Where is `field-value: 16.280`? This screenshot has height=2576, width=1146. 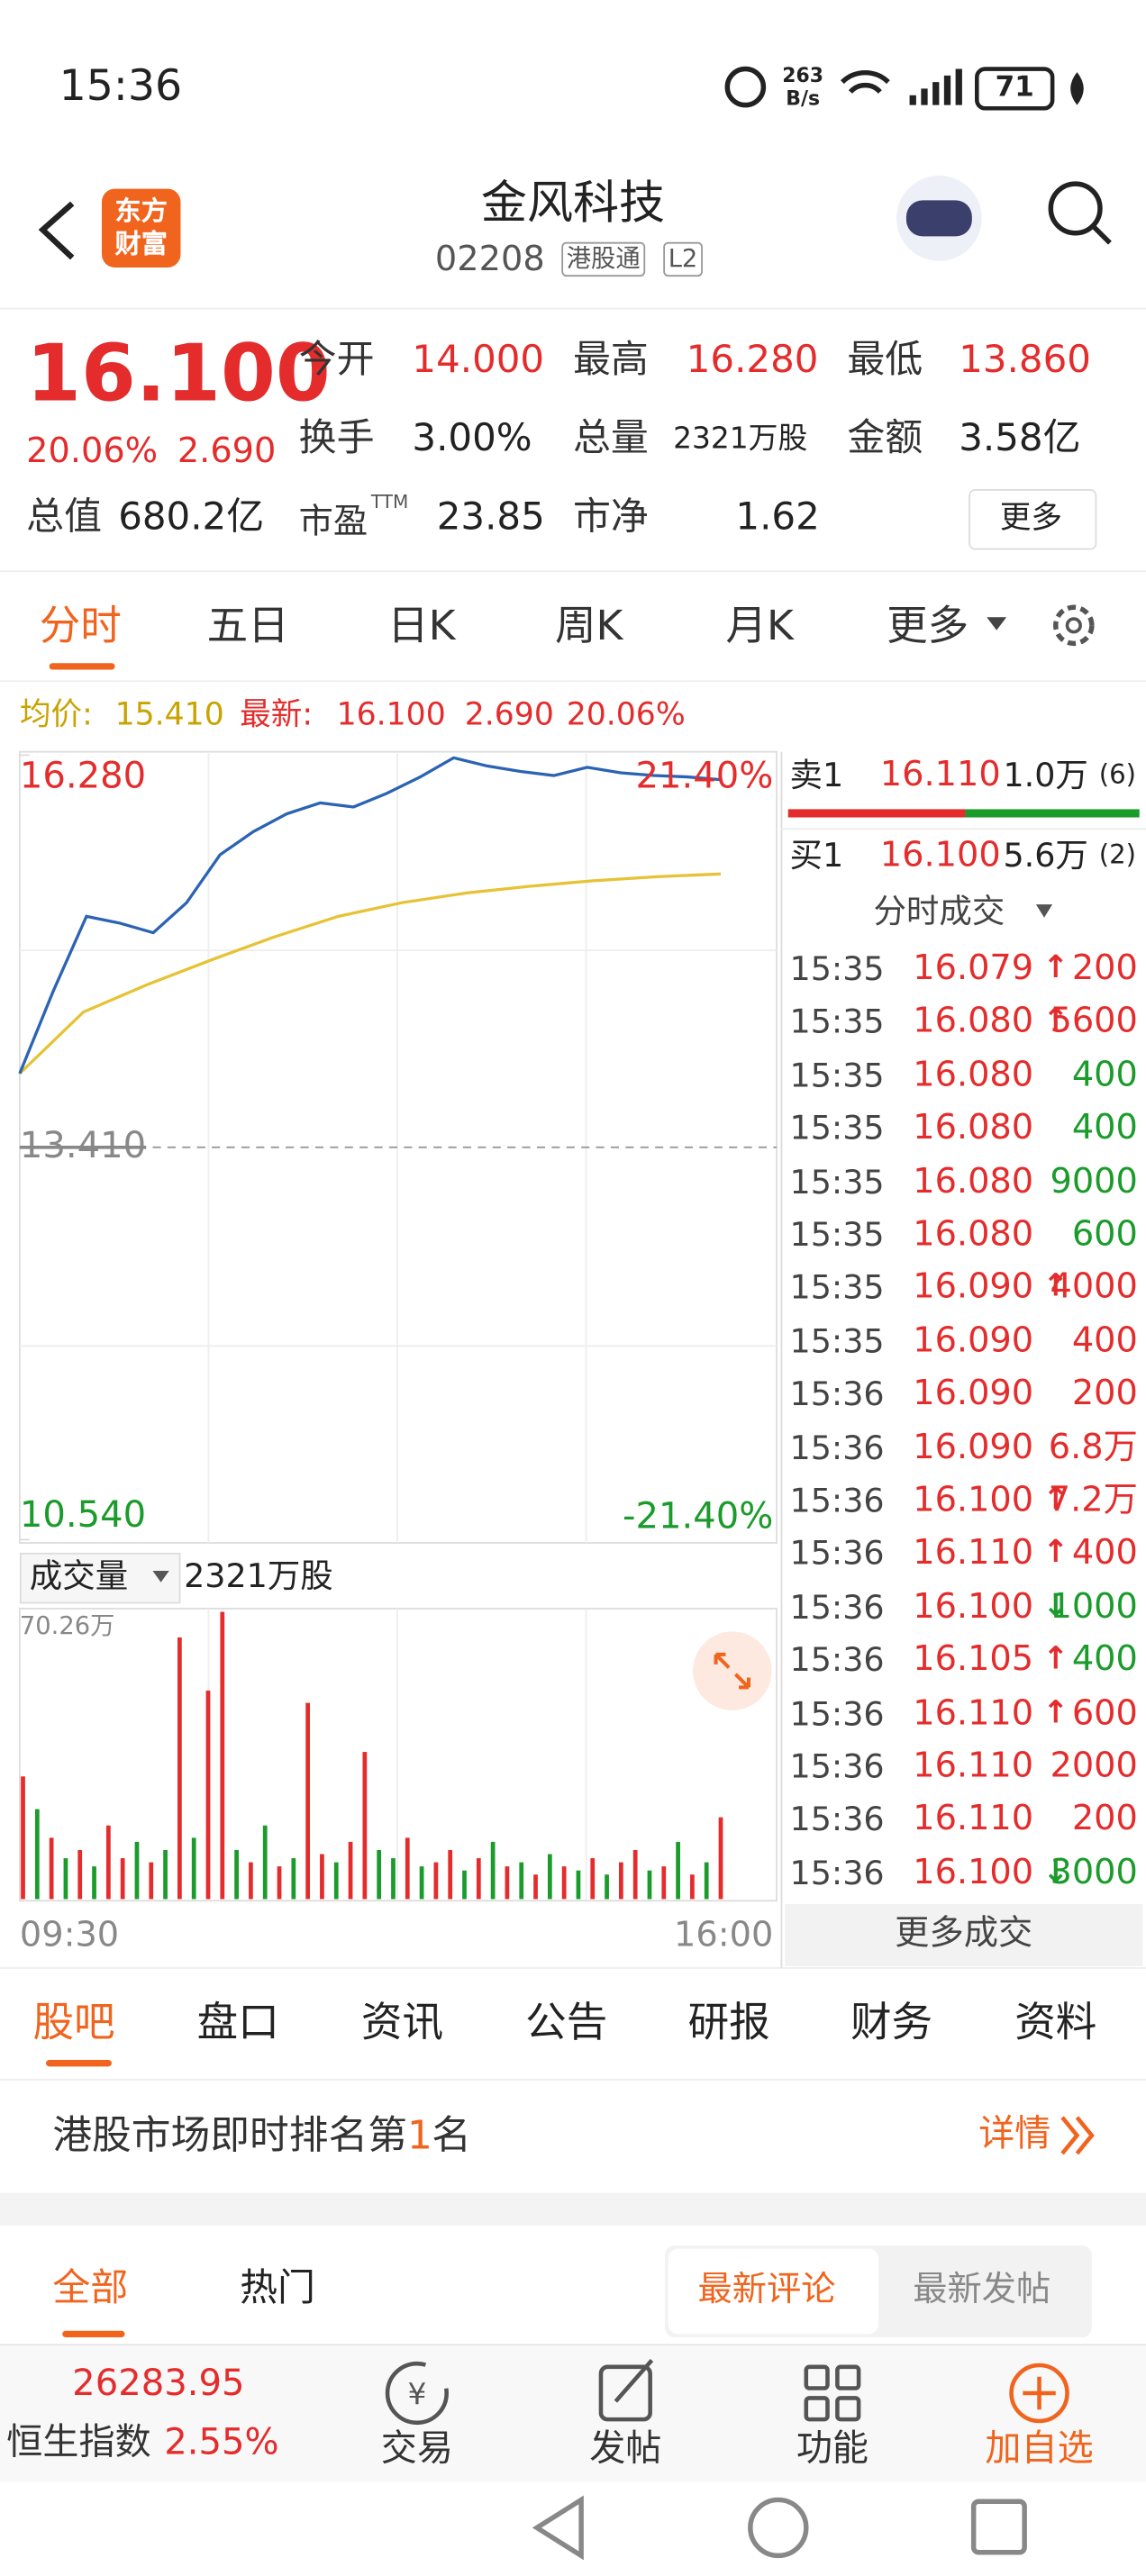 field-value: 16.280 is located at coordinates (752, 360).